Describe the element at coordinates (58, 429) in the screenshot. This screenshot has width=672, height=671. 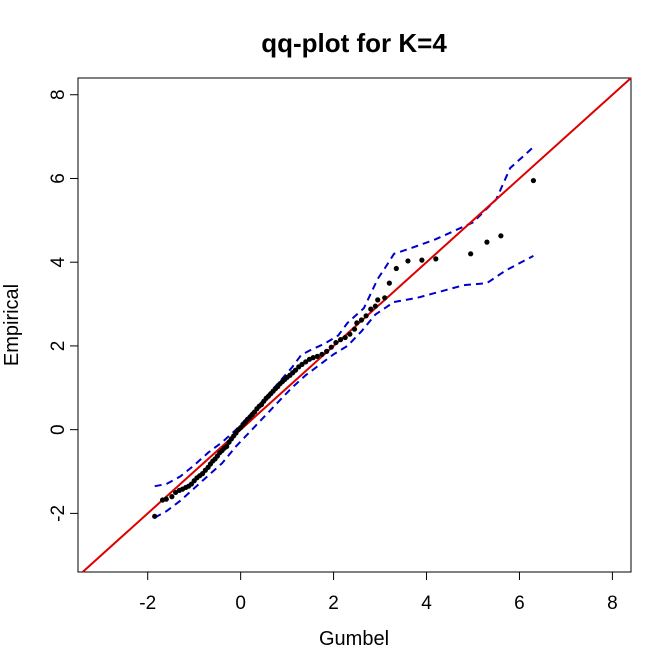
I see `y-tick-label: 0` at that location.